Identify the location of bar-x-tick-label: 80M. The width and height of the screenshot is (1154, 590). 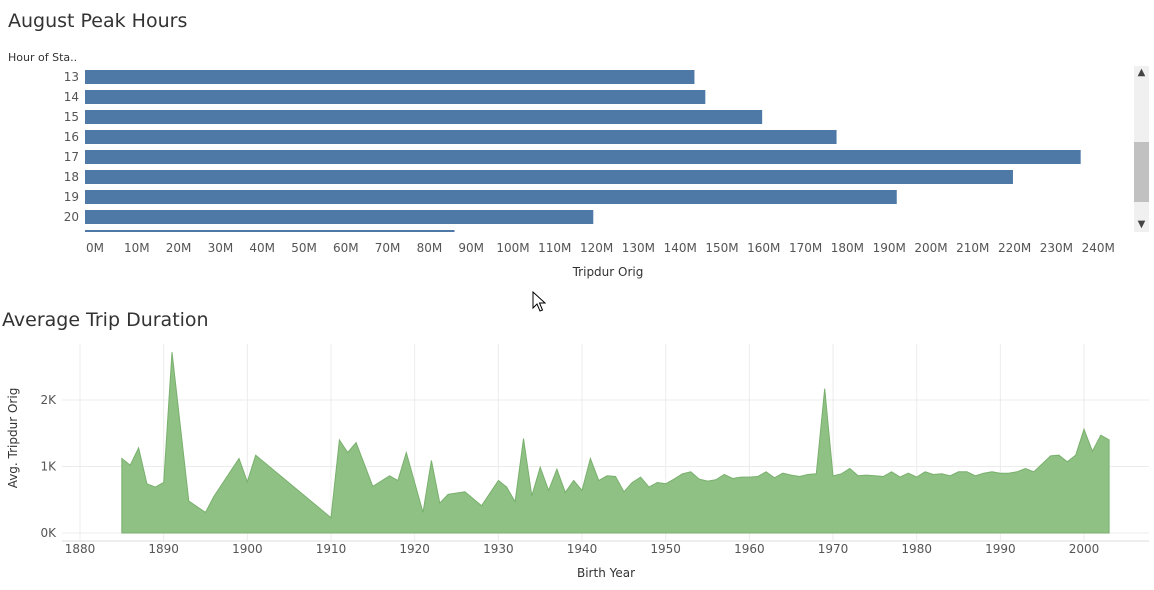
(430, 248).